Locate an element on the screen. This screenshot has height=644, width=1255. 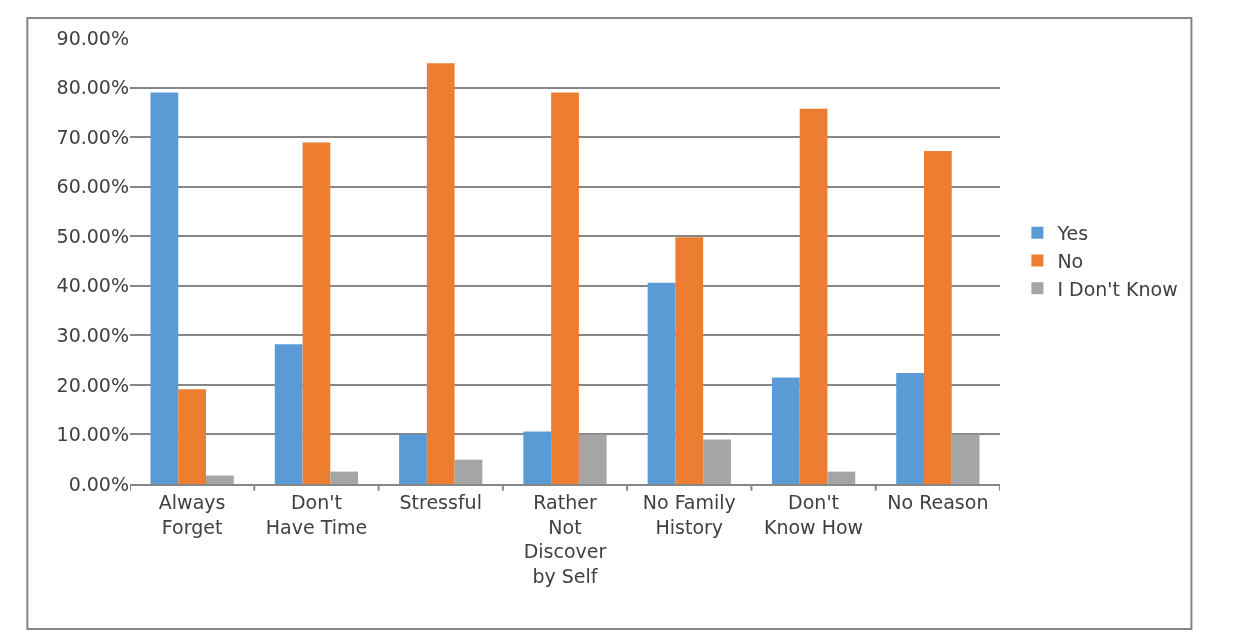
y-tick-label: 20.00% is located at coordinates (92, 384).